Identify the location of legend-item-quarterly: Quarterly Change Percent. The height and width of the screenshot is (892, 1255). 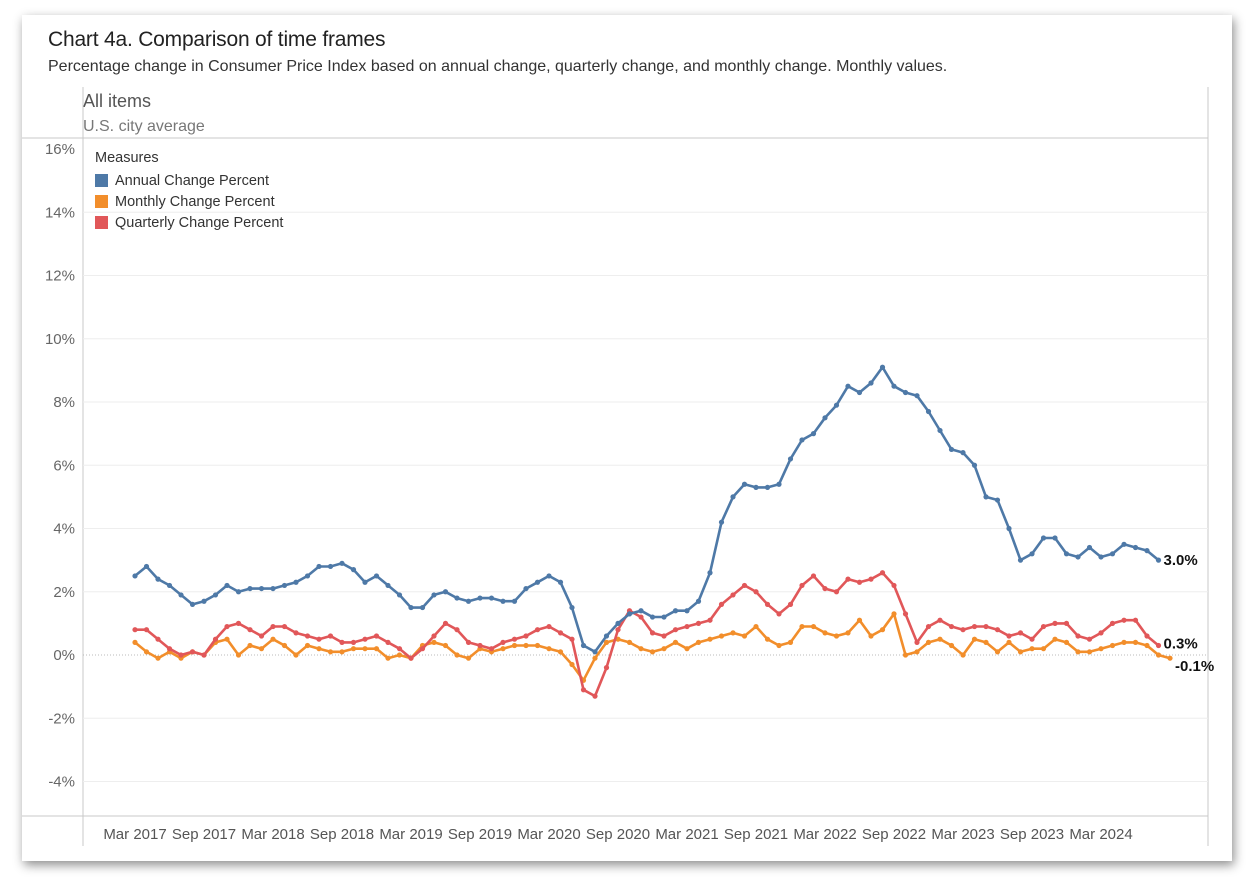
(189, 222).